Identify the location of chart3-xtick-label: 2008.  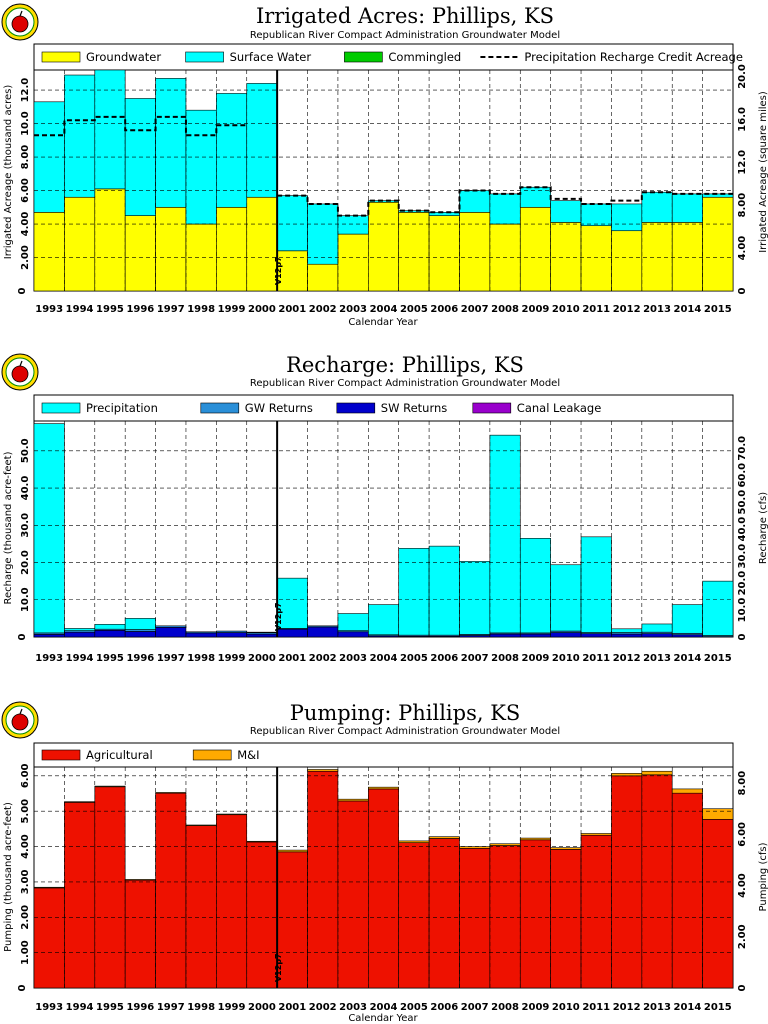
(505, 1007).